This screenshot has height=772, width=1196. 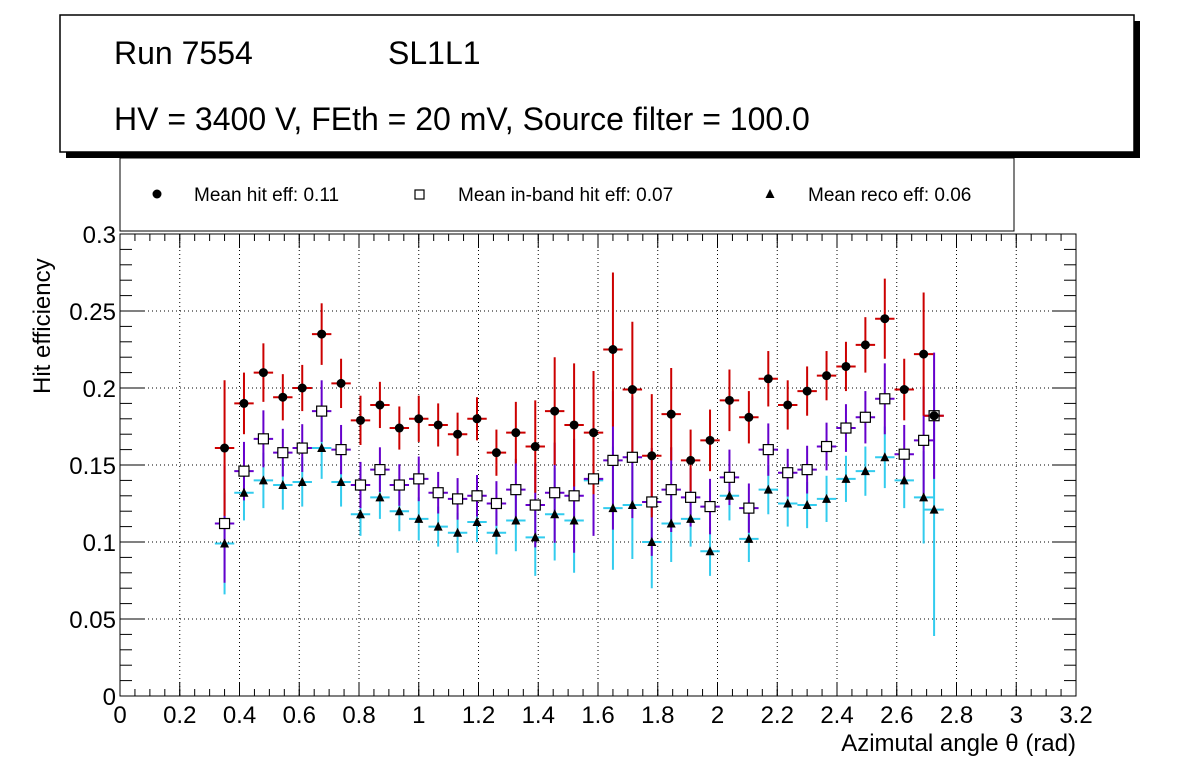 I want to click on y-tick-label: 0.1, so click(x=99, y=543).